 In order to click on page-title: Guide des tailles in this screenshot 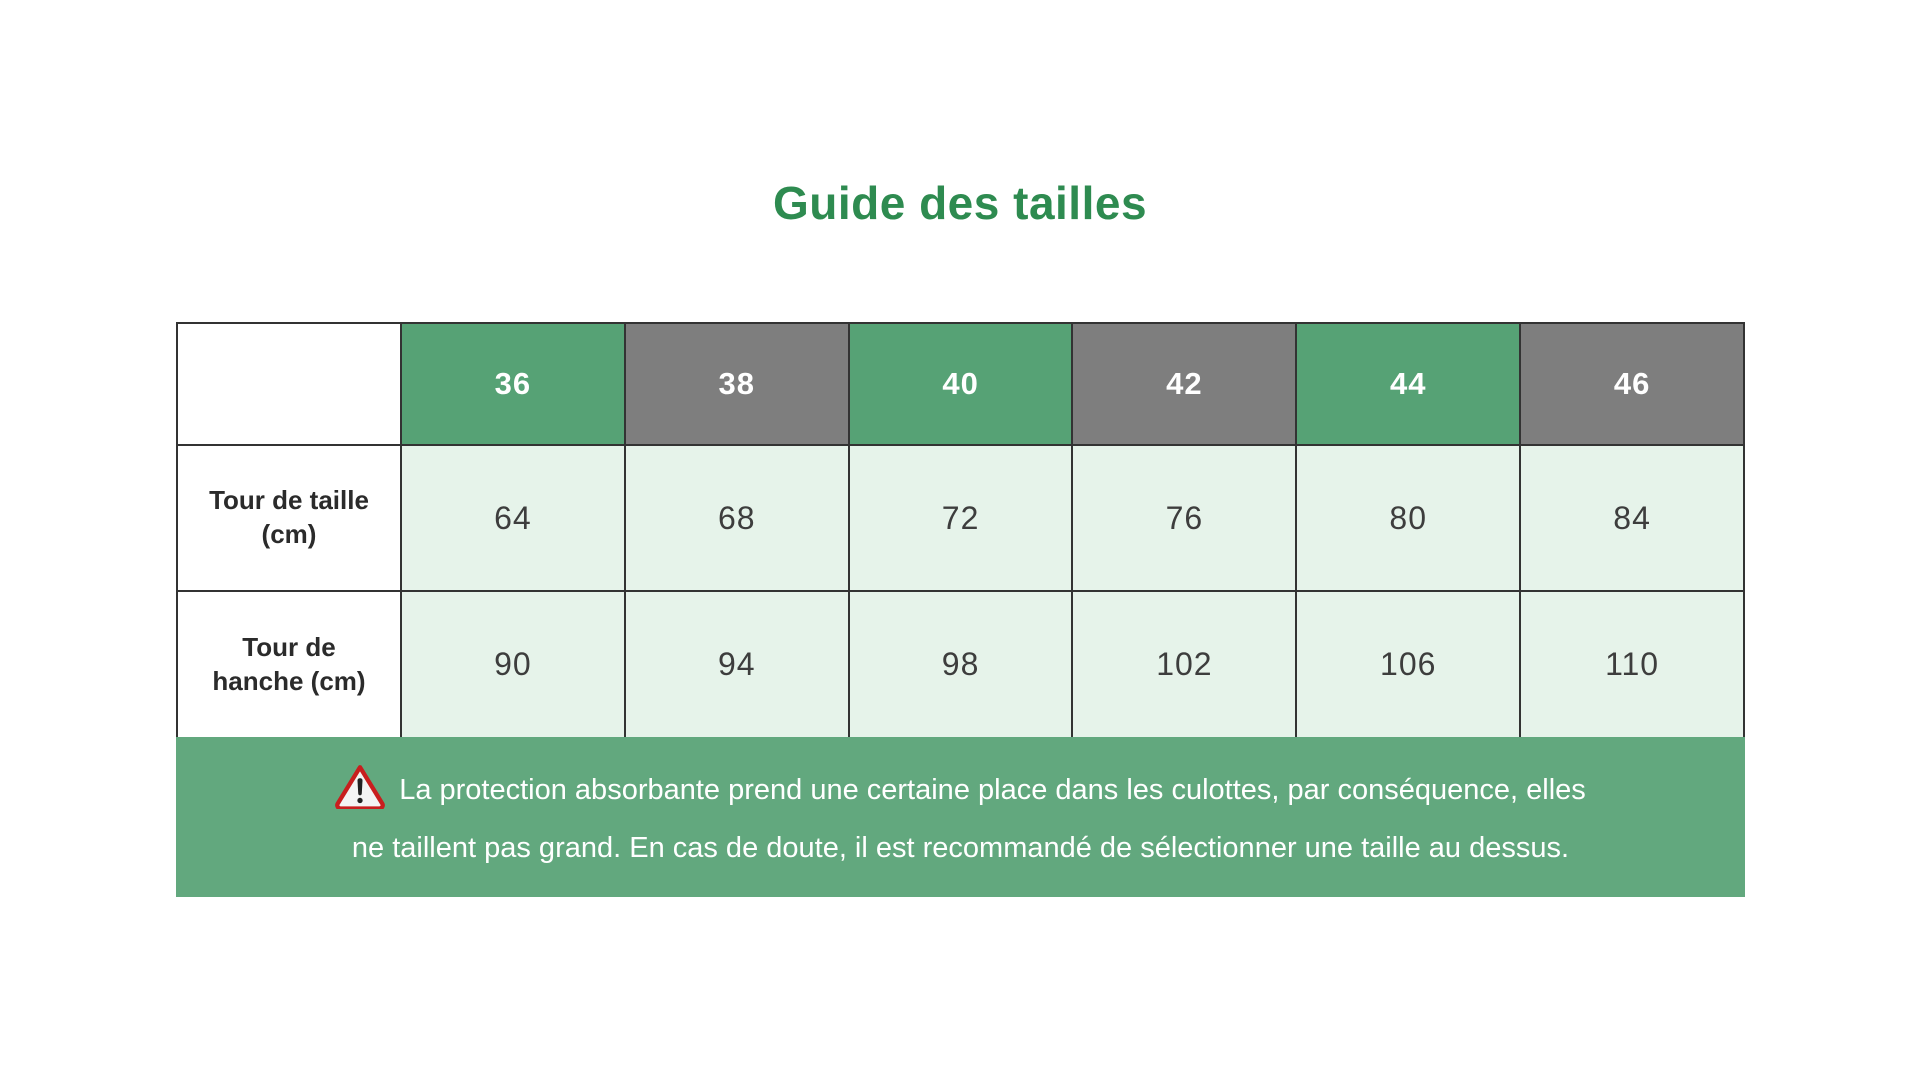, I will do `click(960, 203)`.